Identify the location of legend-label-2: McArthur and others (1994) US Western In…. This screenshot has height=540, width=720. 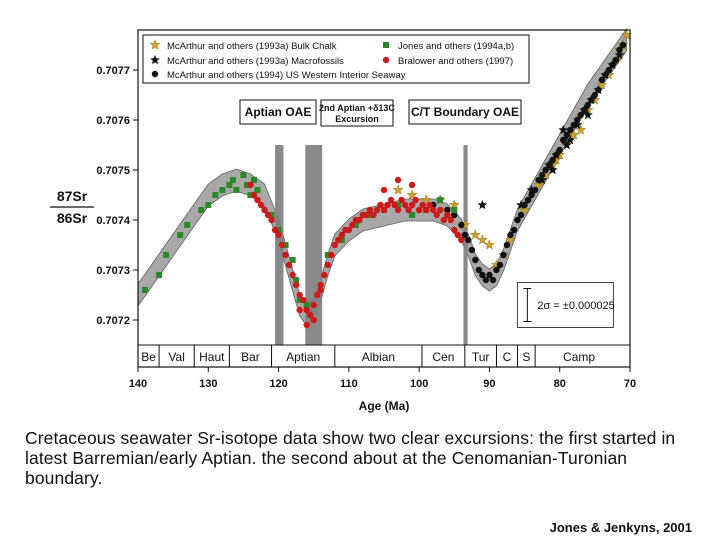
(286, 75).